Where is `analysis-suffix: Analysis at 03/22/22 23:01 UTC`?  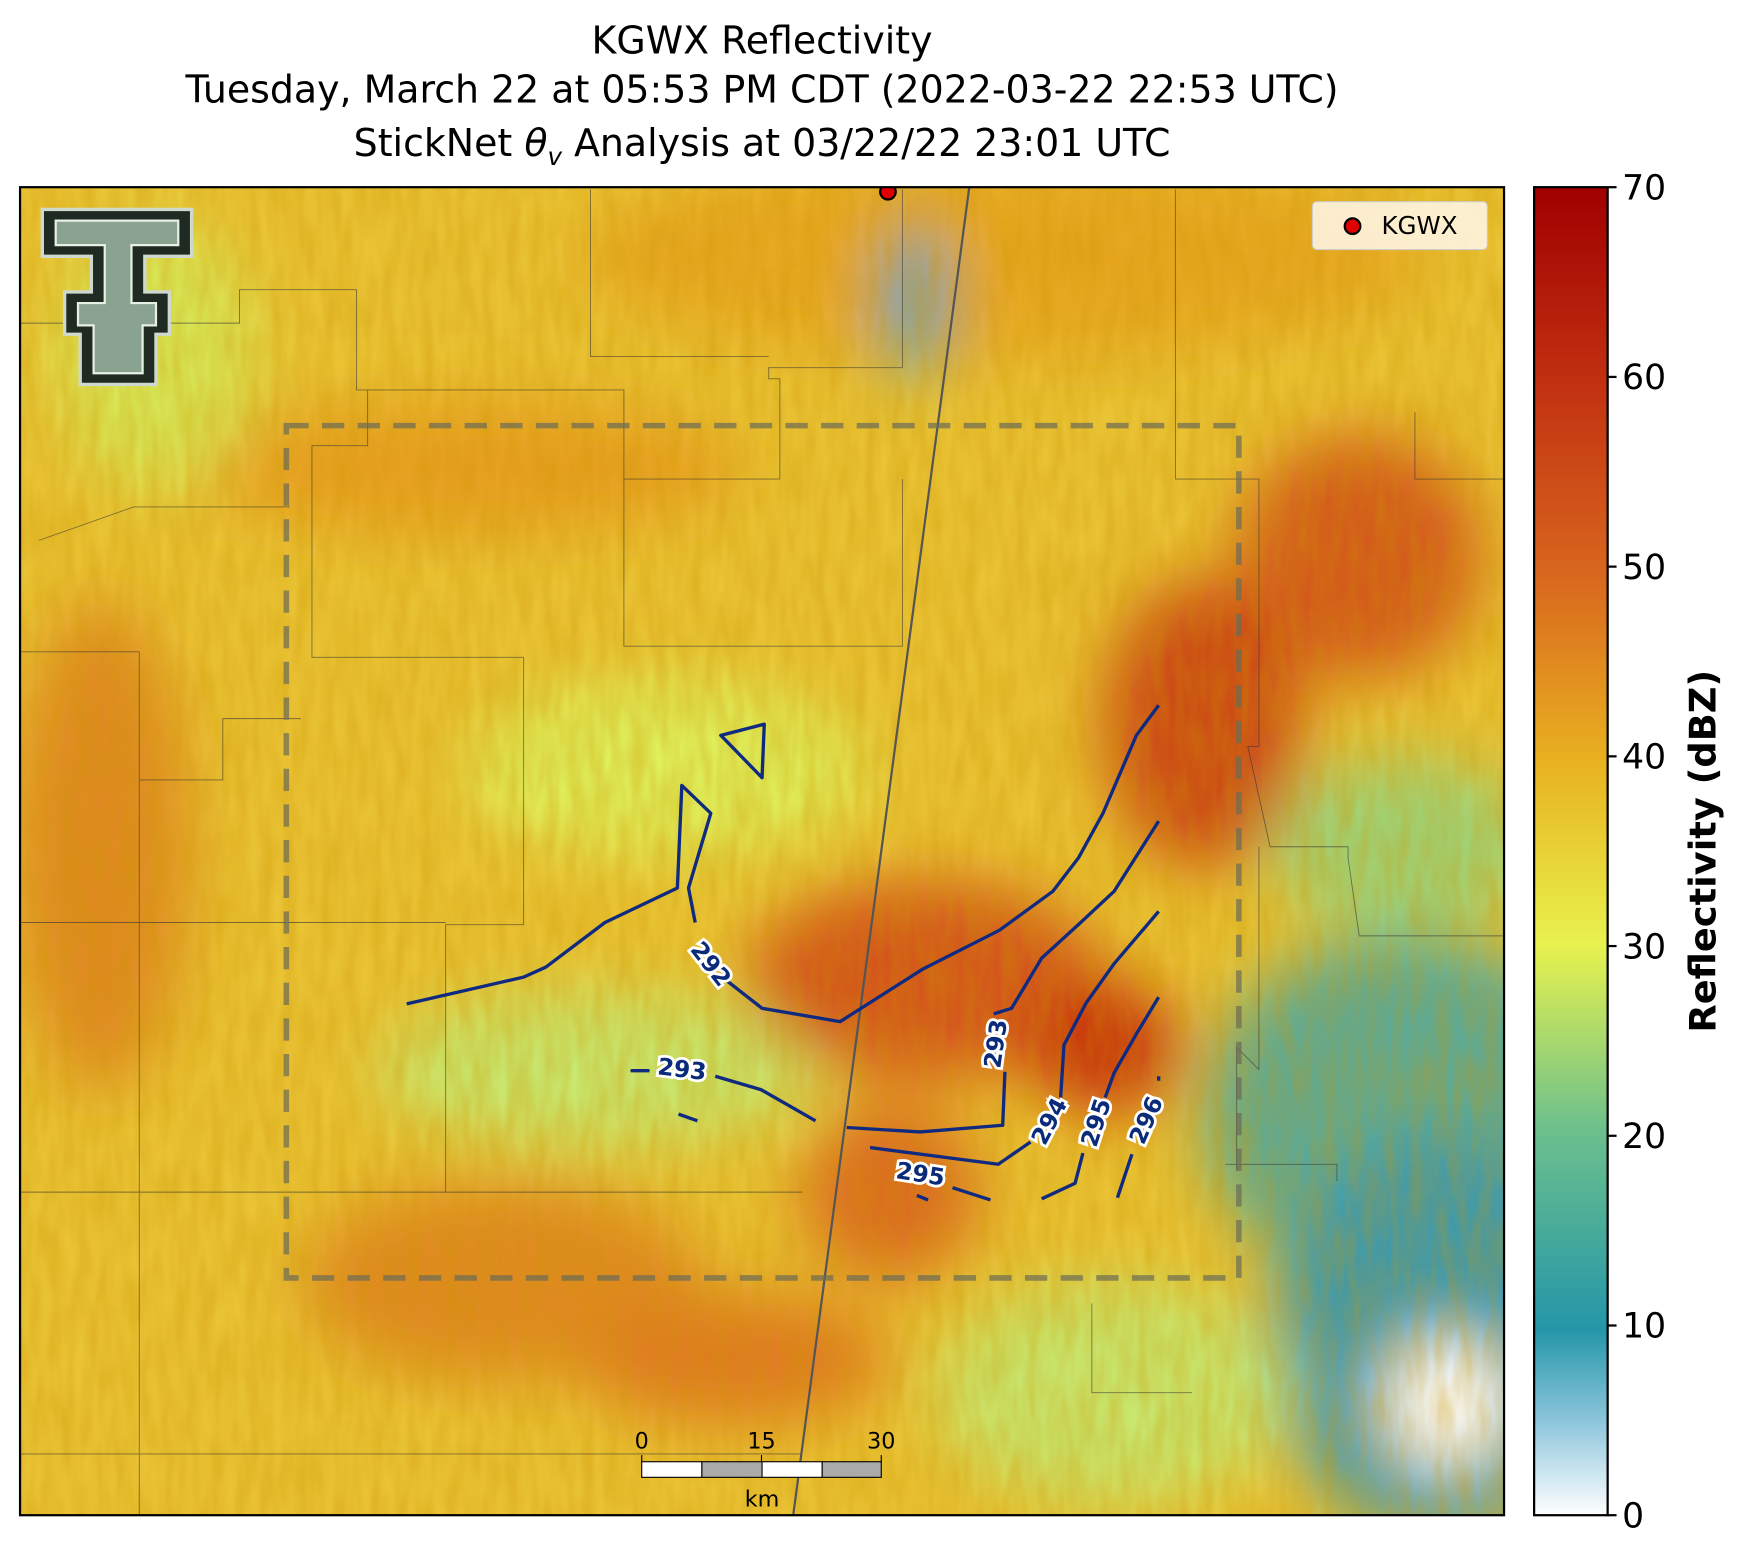 analysis-suffix: Analysis at 03/22/22 23:01 UTC is located at coordinates (866, 143).